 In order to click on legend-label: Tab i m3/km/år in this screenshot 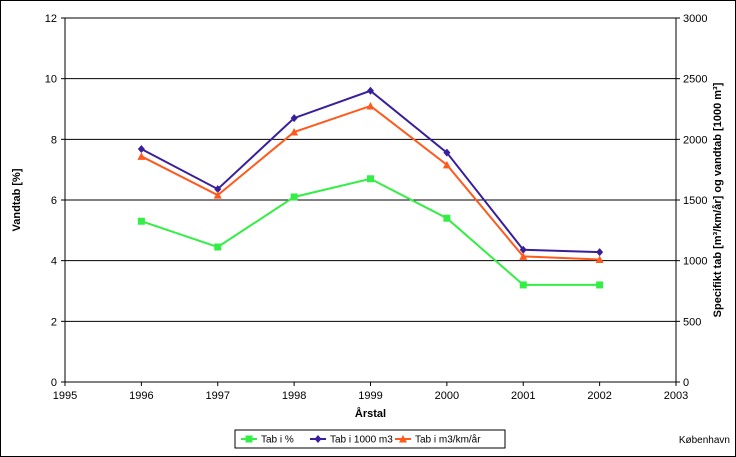, I will do `click(448, 440)`.